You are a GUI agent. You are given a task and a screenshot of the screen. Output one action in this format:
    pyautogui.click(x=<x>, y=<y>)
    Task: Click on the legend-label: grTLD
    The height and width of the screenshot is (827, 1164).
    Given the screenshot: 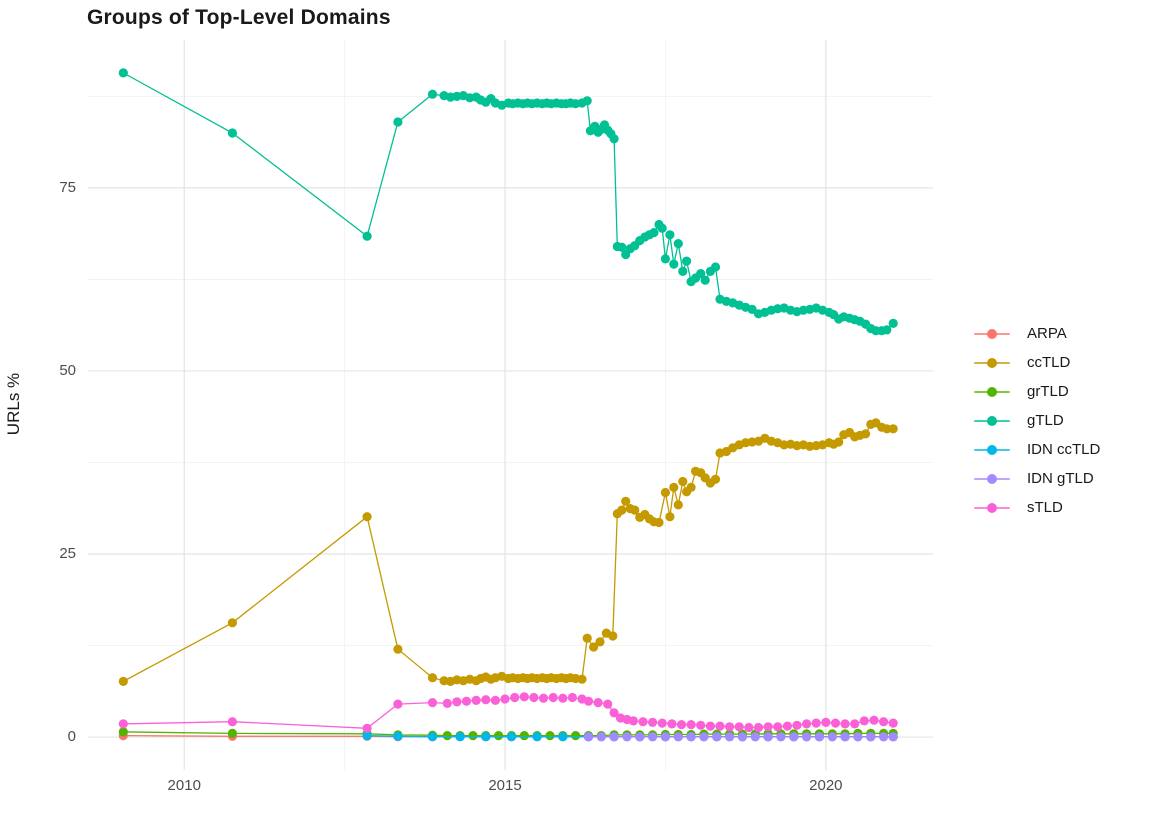 What is the action you would take?
    pyautogui.click(x=1048, y=391)
    